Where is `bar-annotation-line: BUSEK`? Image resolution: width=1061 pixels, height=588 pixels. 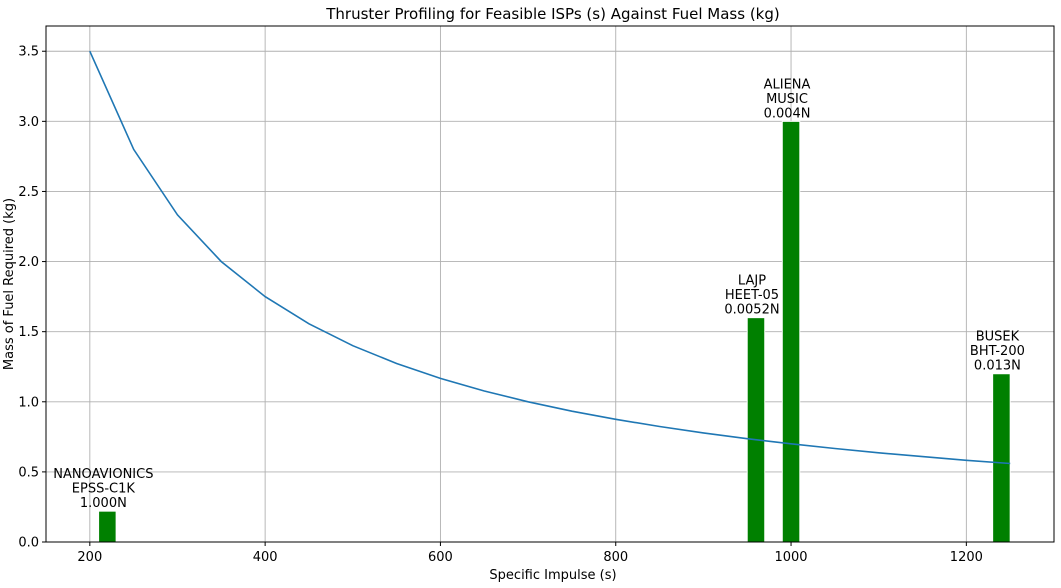
bar-annotation-line: BUSEK is located at coordinates (998, 337).